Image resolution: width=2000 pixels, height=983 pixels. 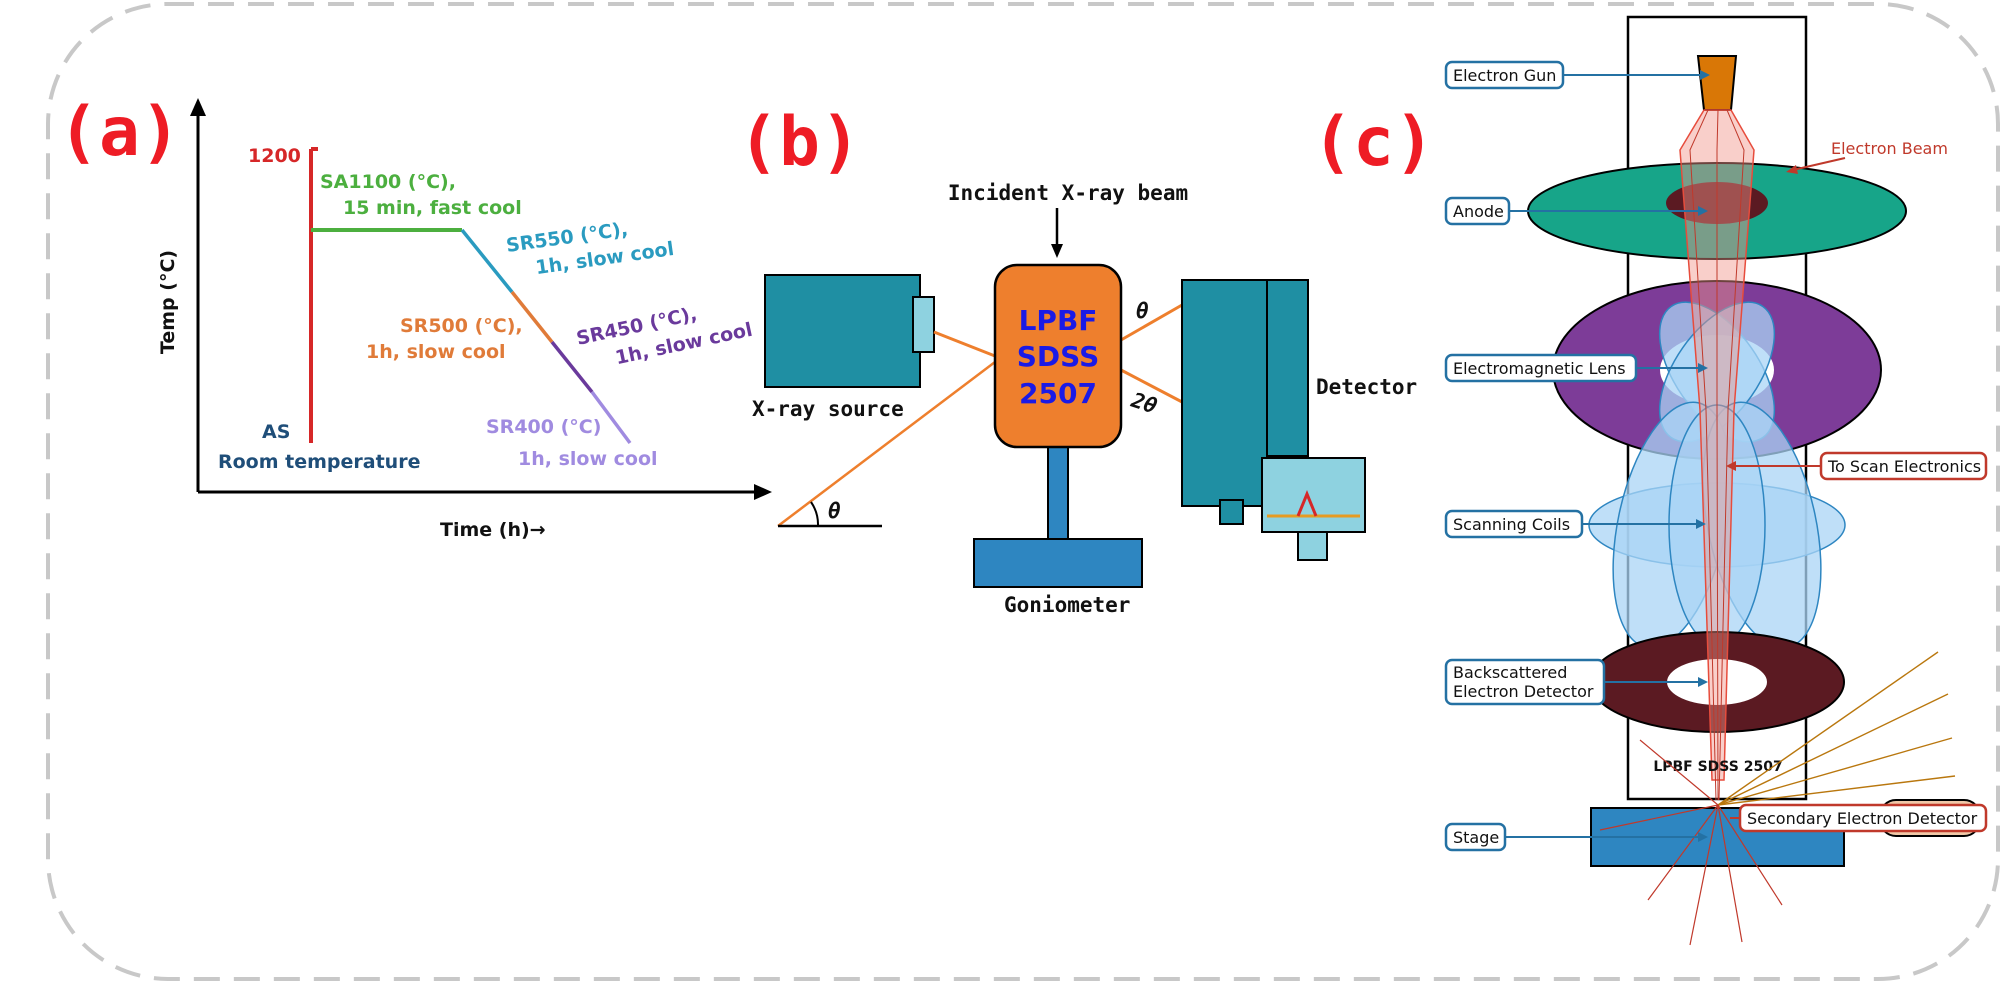 What do you see at coordinates (588, 459) in the screenshot?
I see `stage-sr400-line2: 1h, slow cool` at bounding box center [588, 459].